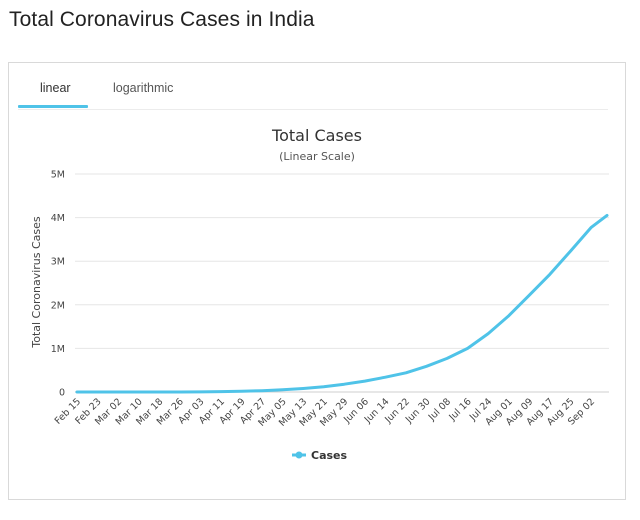 The width and height of the screenshot is (640, 520). What do you see at coordinates (55, 88) in the screenshot?
I see `tab-linear: linear` at bounding box center [55, 88].